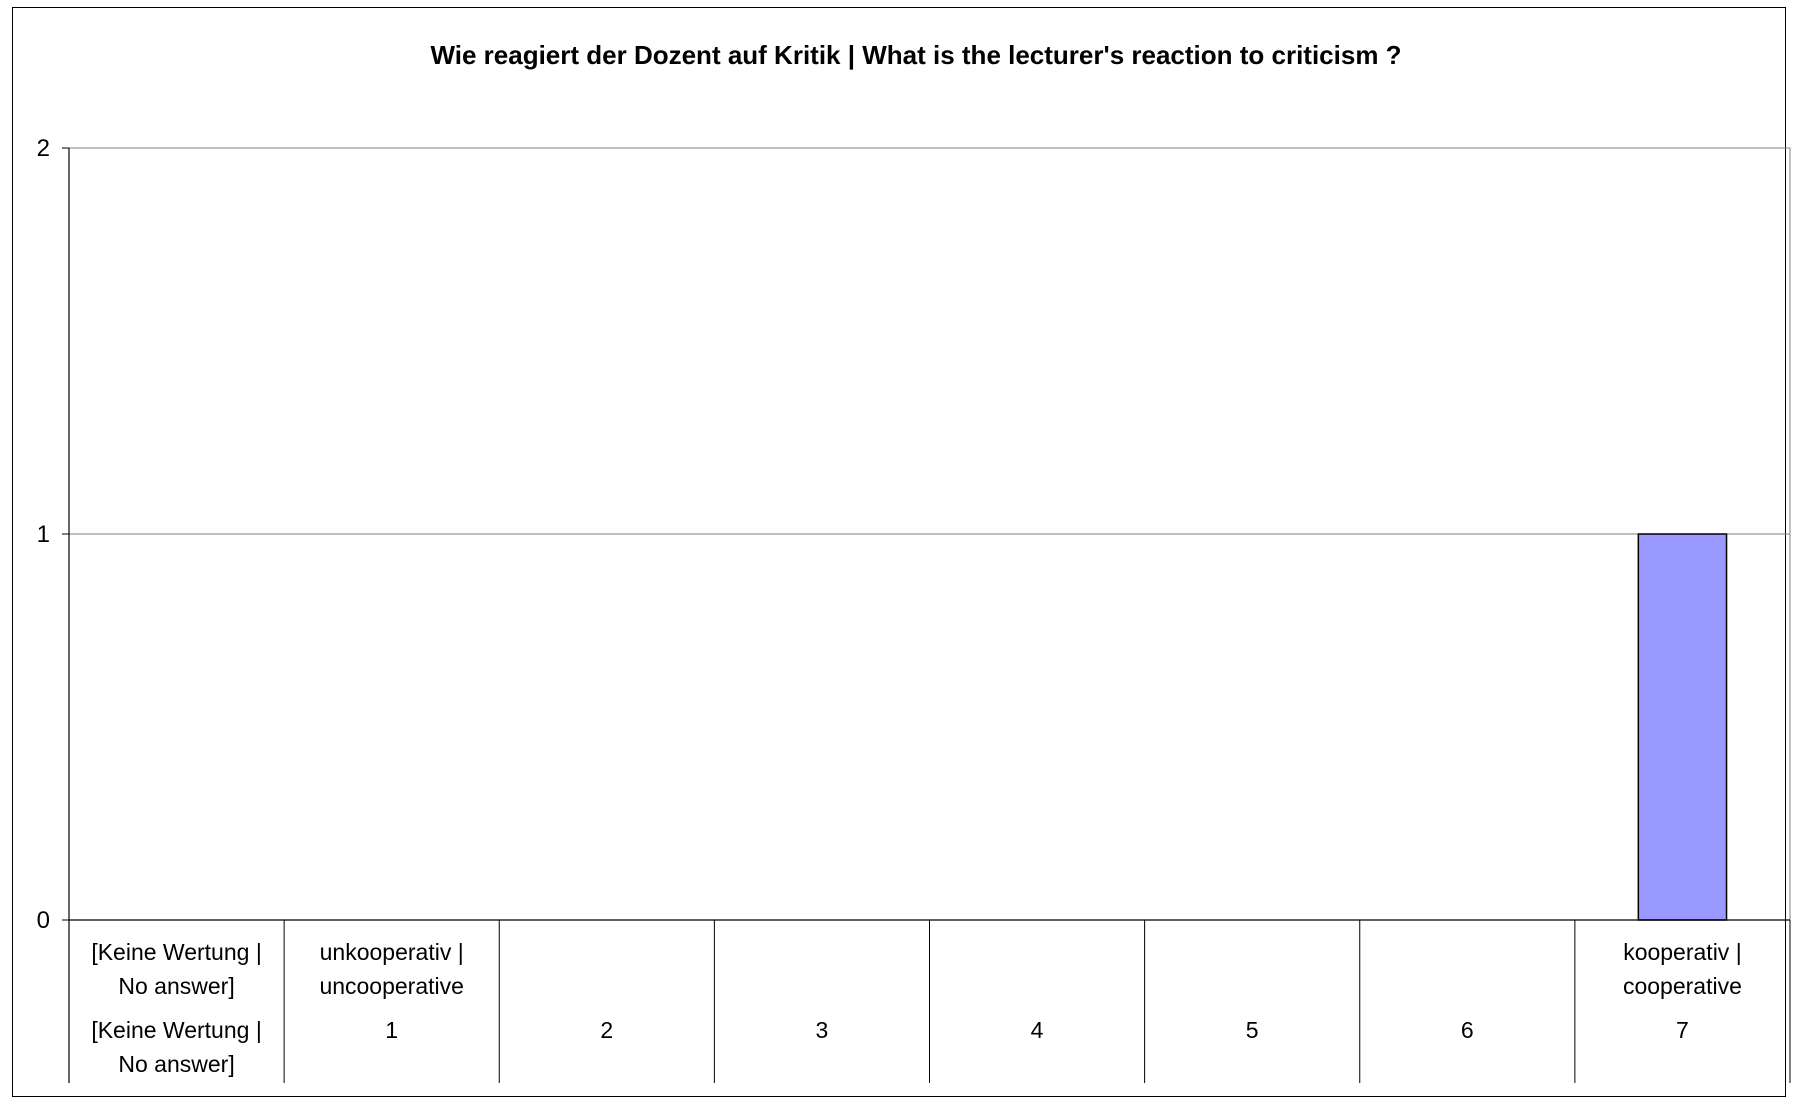 The height and width of the screenshot is (1104, 1798). I want to click on x-category-top-label: unkooperativ |, so click(392, 952).